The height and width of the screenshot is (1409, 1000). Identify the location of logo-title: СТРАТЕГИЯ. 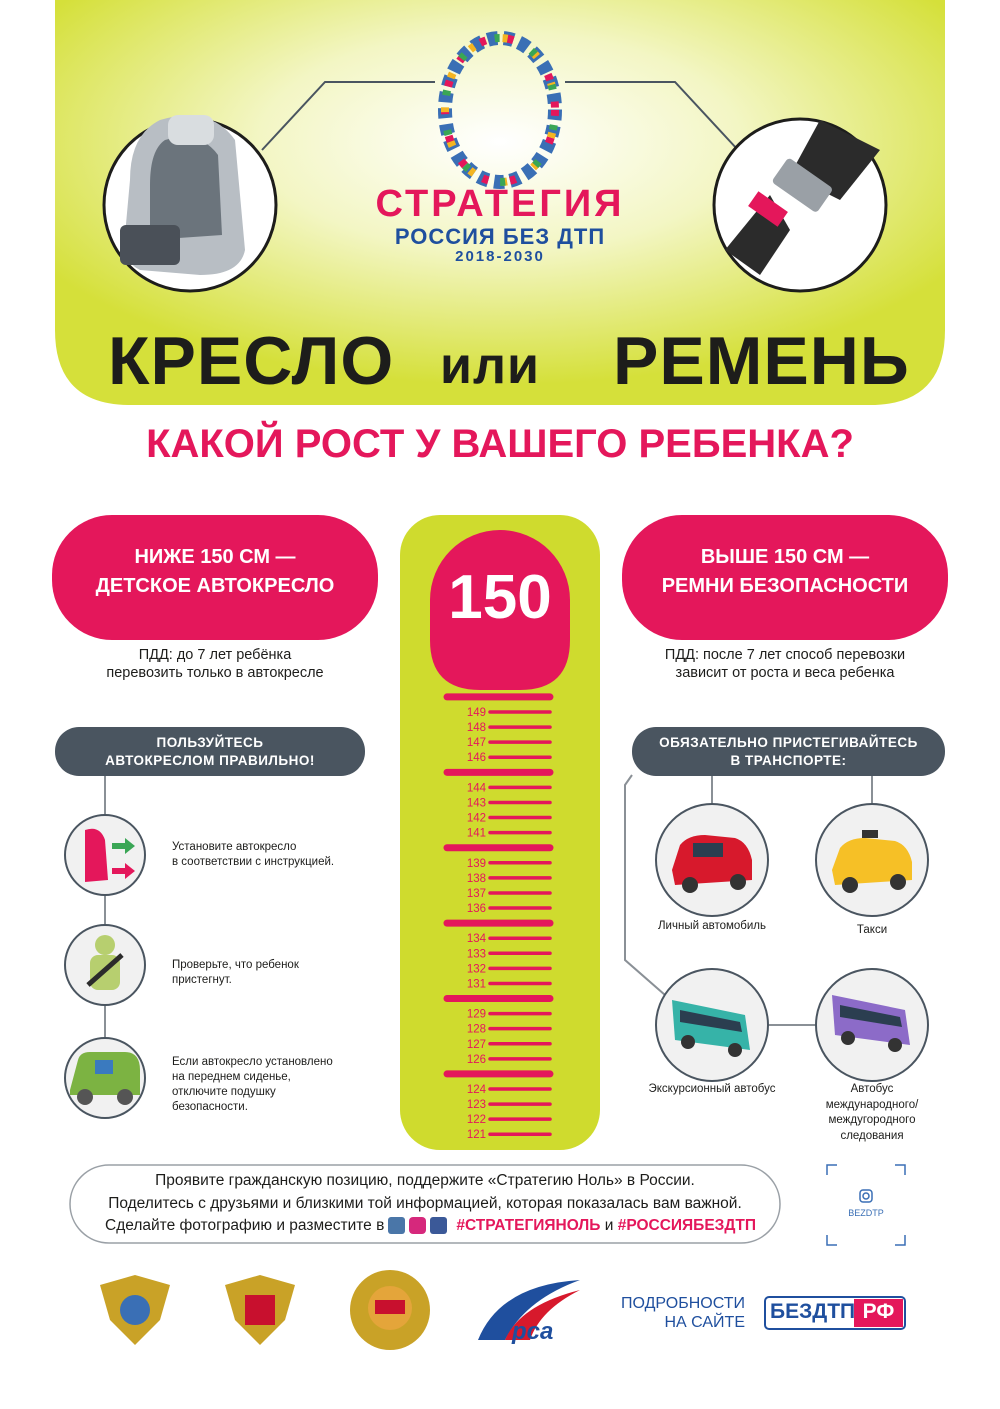
(500, 204).